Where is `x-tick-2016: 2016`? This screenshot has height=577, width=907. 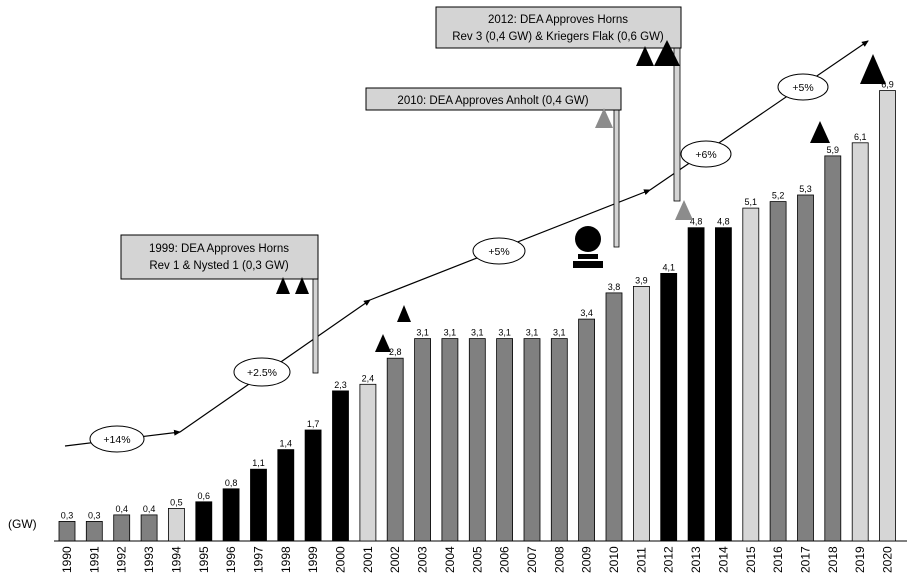
x-tick-2016: 2016 is located at coordinates (778, 559).